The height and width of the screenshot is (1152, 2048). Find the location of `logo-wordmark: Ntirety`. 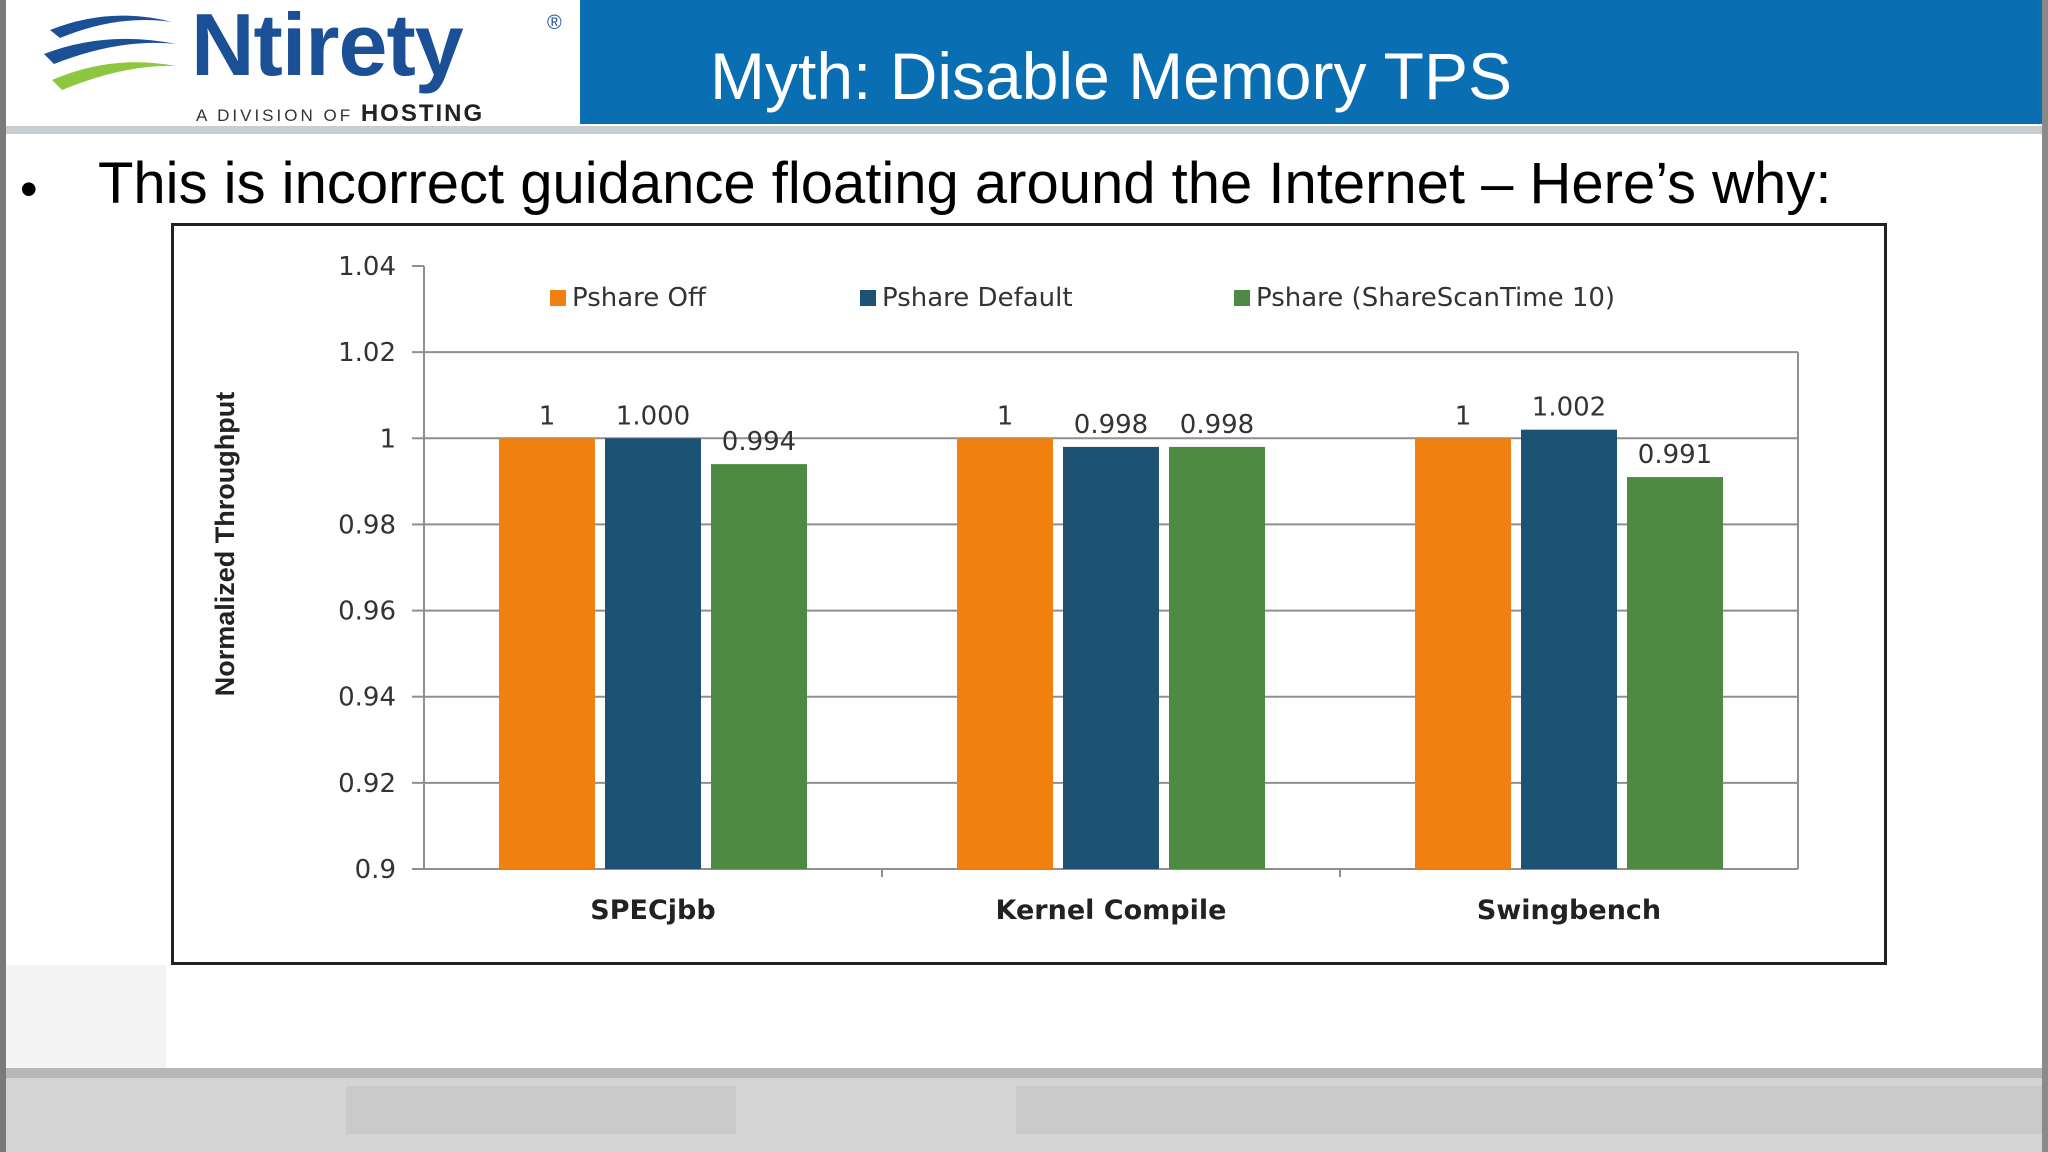

logo-wordmark: Ntirety is located at coordinates (327, 47).